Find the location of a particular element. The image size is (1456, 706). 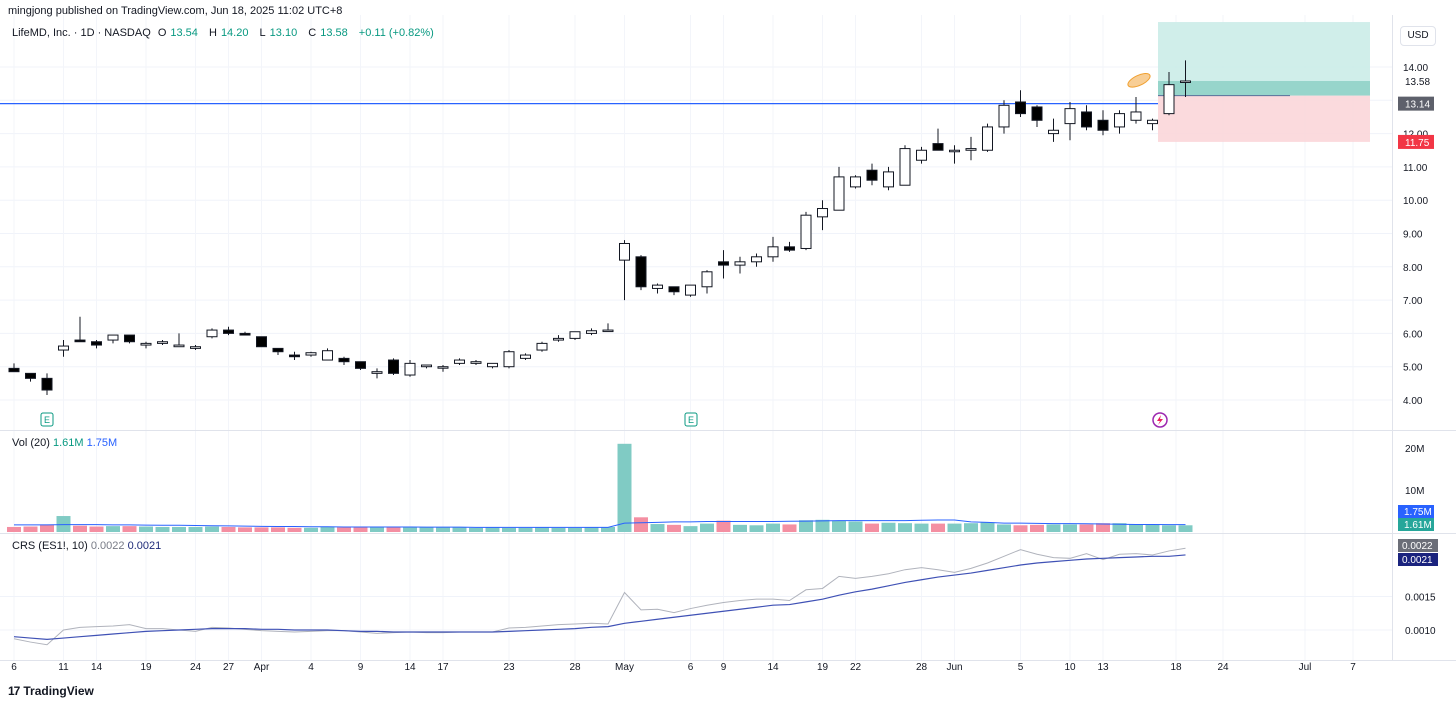

time-tick-label: 4 is located at coordinates (311, 667).